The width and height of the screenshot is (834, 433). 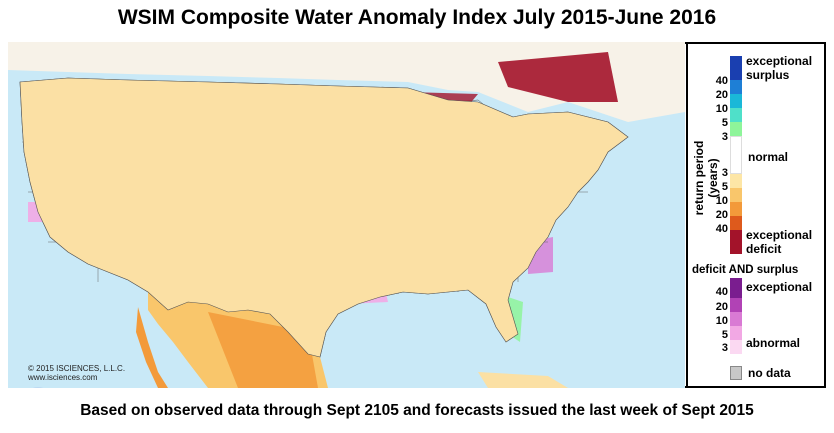 What do you see at coordinates (724, 335) in the screenshot?
I see `both-tick-5: 5` at bounding box center [724, 335].